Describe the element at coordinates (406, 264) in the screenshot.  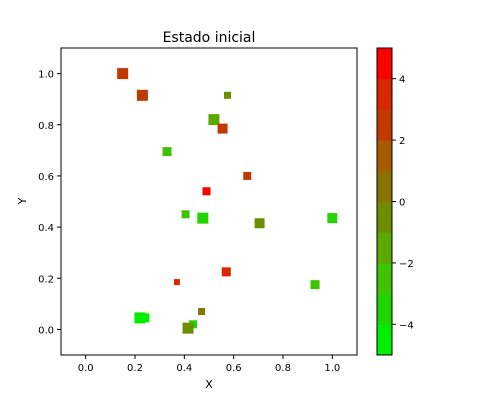
I see `colorbar-tick-label: −2` at that location.